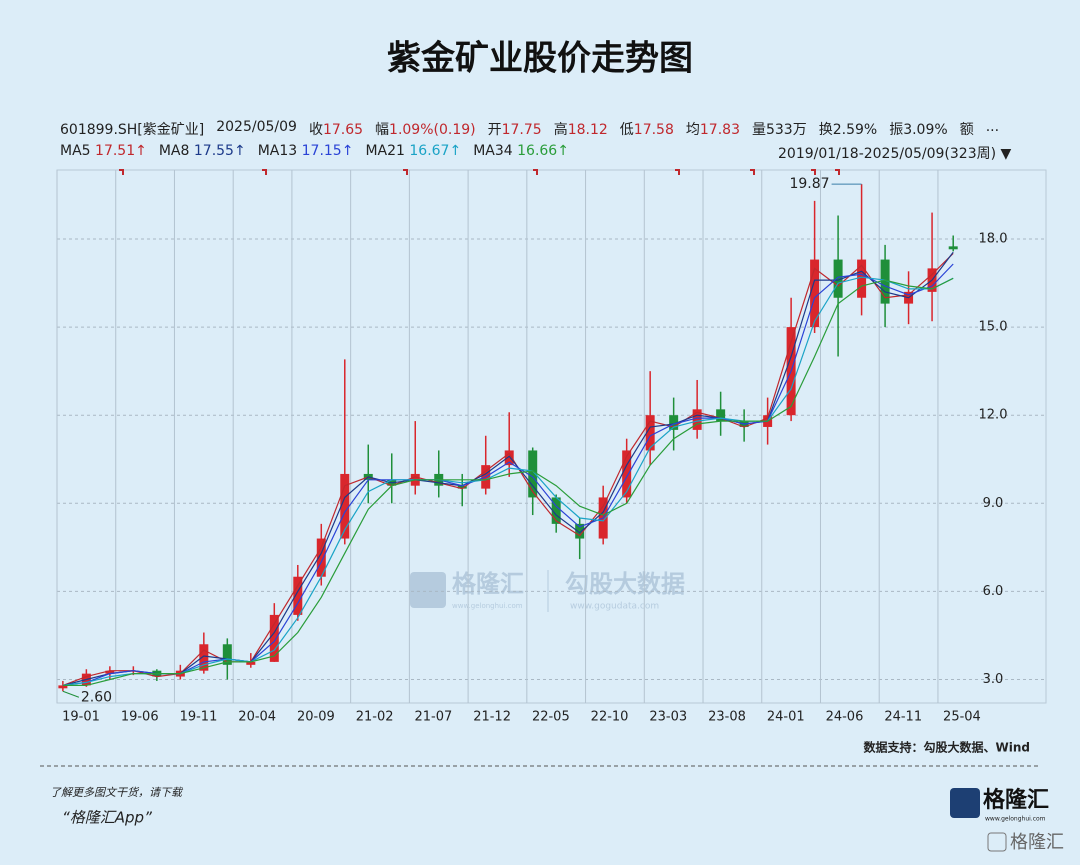 Image resolution: width=1080 pixels, height=865 pixels. Describe the element at coordinates (587, 130) in the screenshot. I see `quote-value: 18.12` at that location.